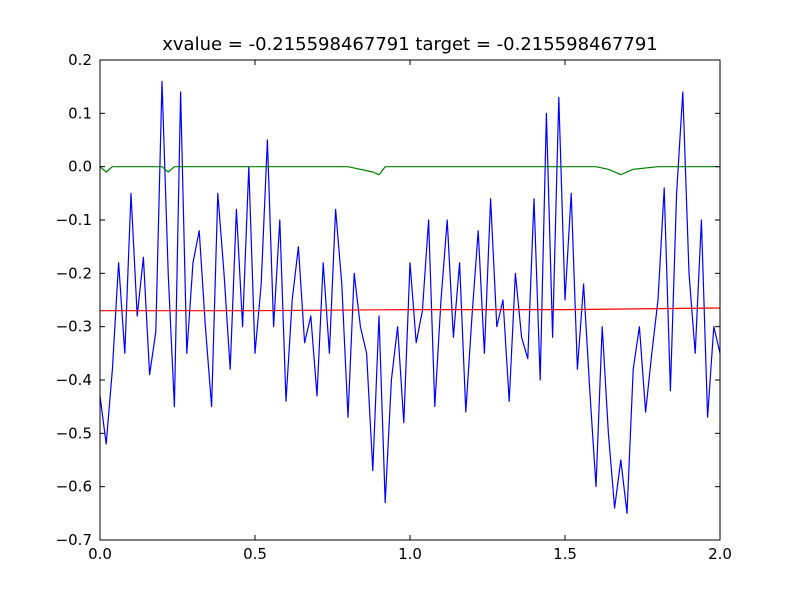 This screenshot has height=600, width=800. I want to click on x-tick-label: 1.5, so click(565, 554).